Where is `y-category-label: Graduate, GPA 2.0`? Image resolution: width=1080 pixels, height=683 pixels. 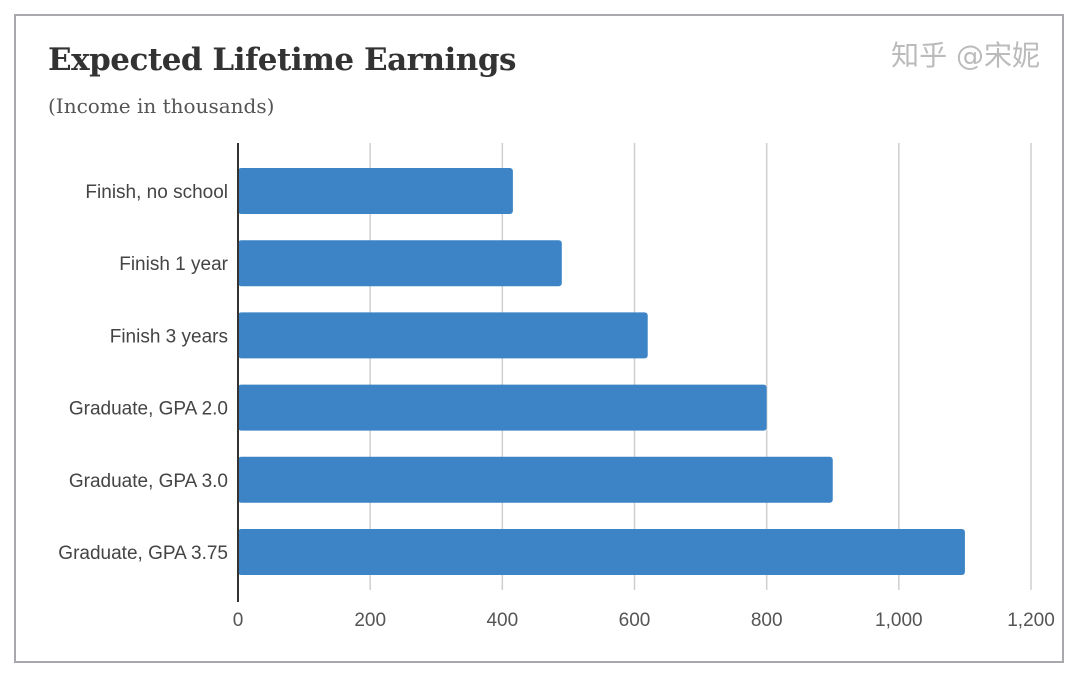
y-category-label: Graduate, GPA 2.0 is located at coordinates (148, 409).